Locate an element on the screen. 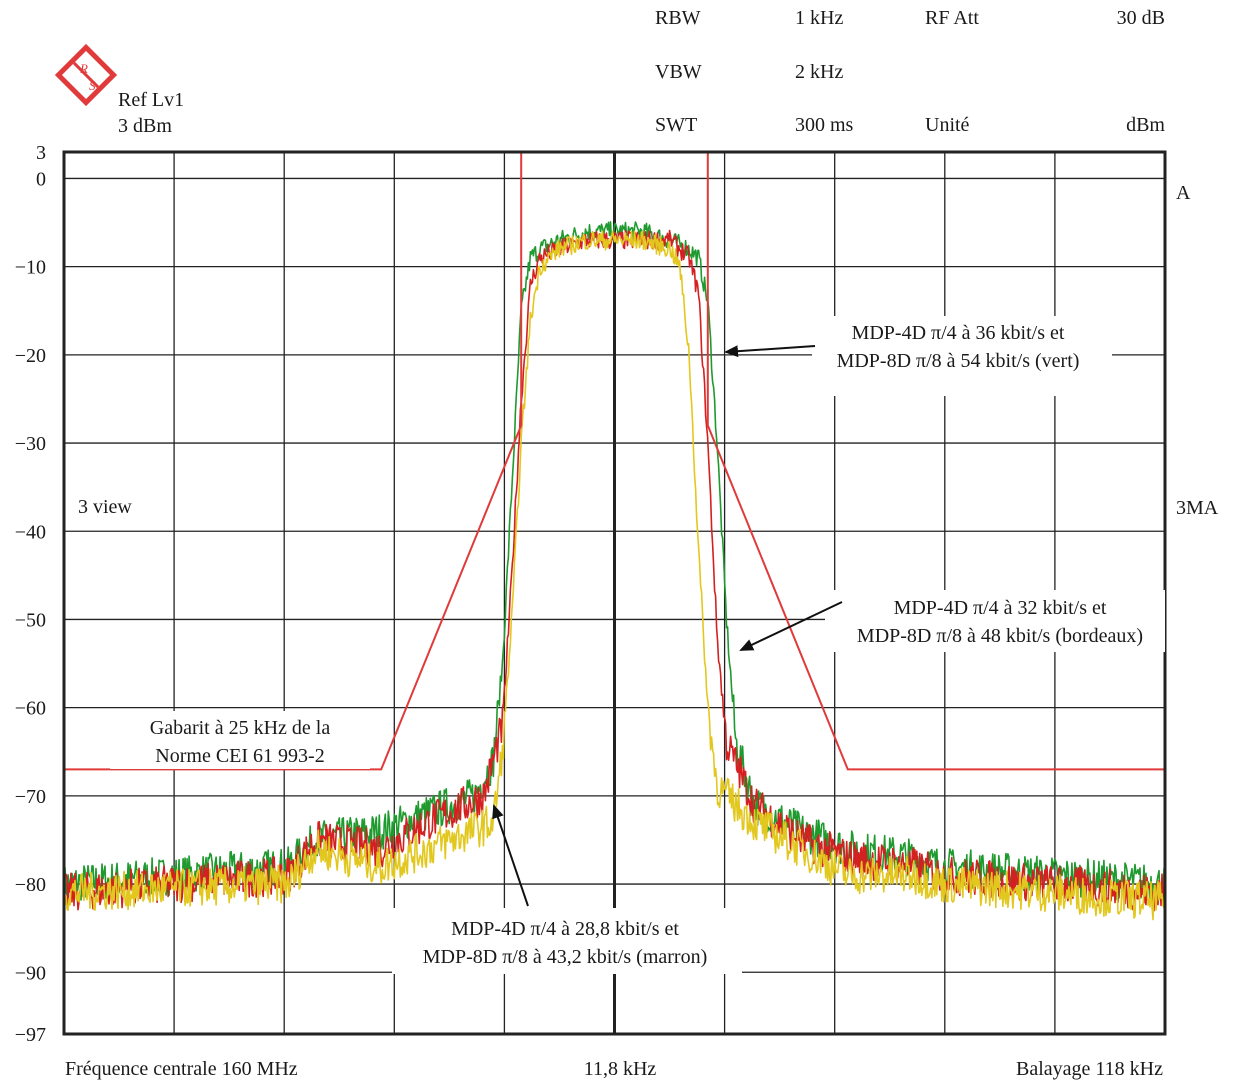 The width and height of the screenshot is (1235, 1083). annotation-red-line1: MDP-4D π/4 à 32 kbit/s et is located at coordinates (1000, 608).